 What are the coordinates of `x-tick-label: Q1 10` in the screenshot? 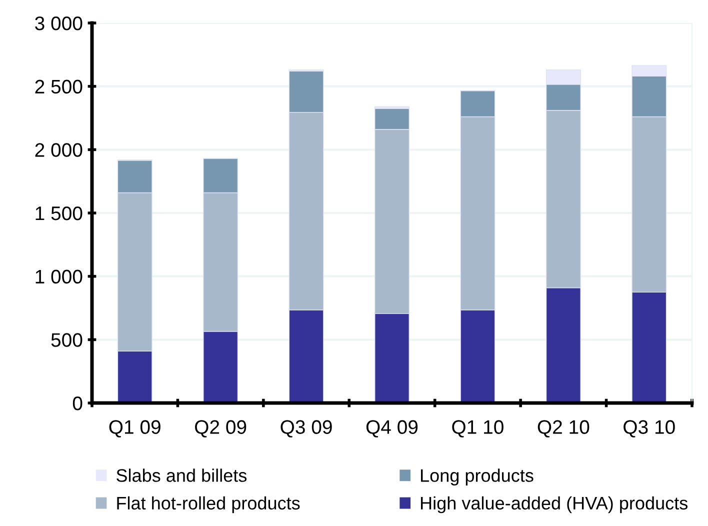 It's located at (478, 429).